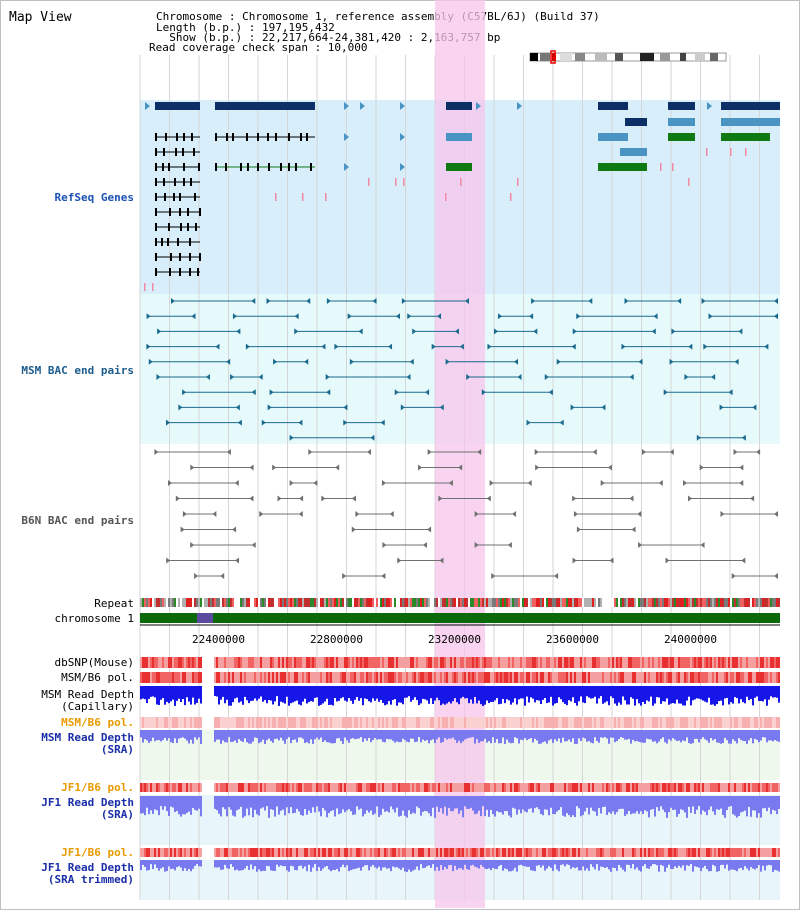 This screenshot has height=910, width=800. What do you see at coordinates (97, 852) in the screenshot?
I see `track-label-jf1-b6-pol-trim: JF1/B6 pol.` at bounding box center [97, 852].